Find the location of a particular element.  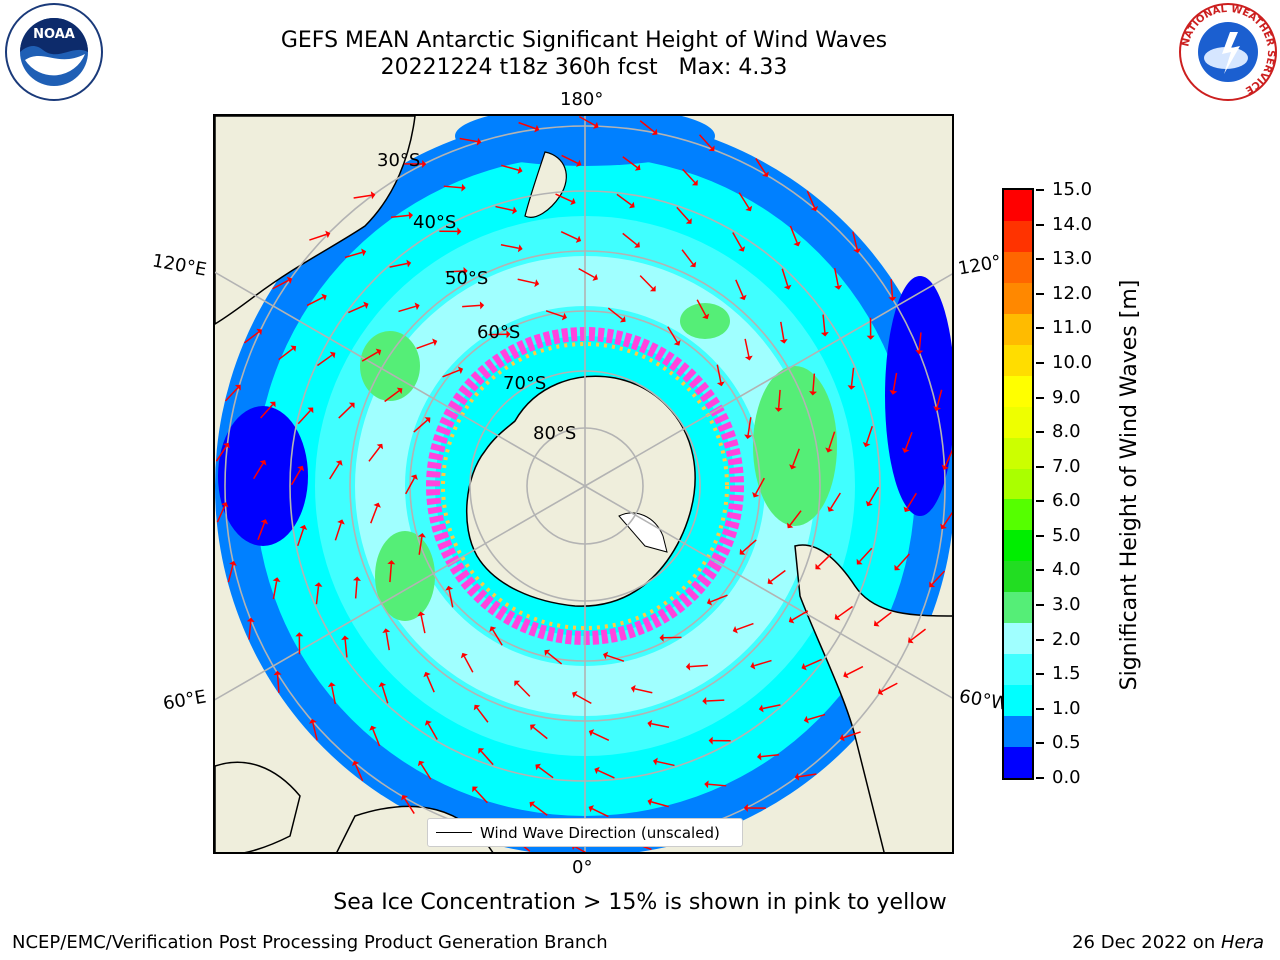

lon-label-120e: 120°E is located at coordinates (179, 265).